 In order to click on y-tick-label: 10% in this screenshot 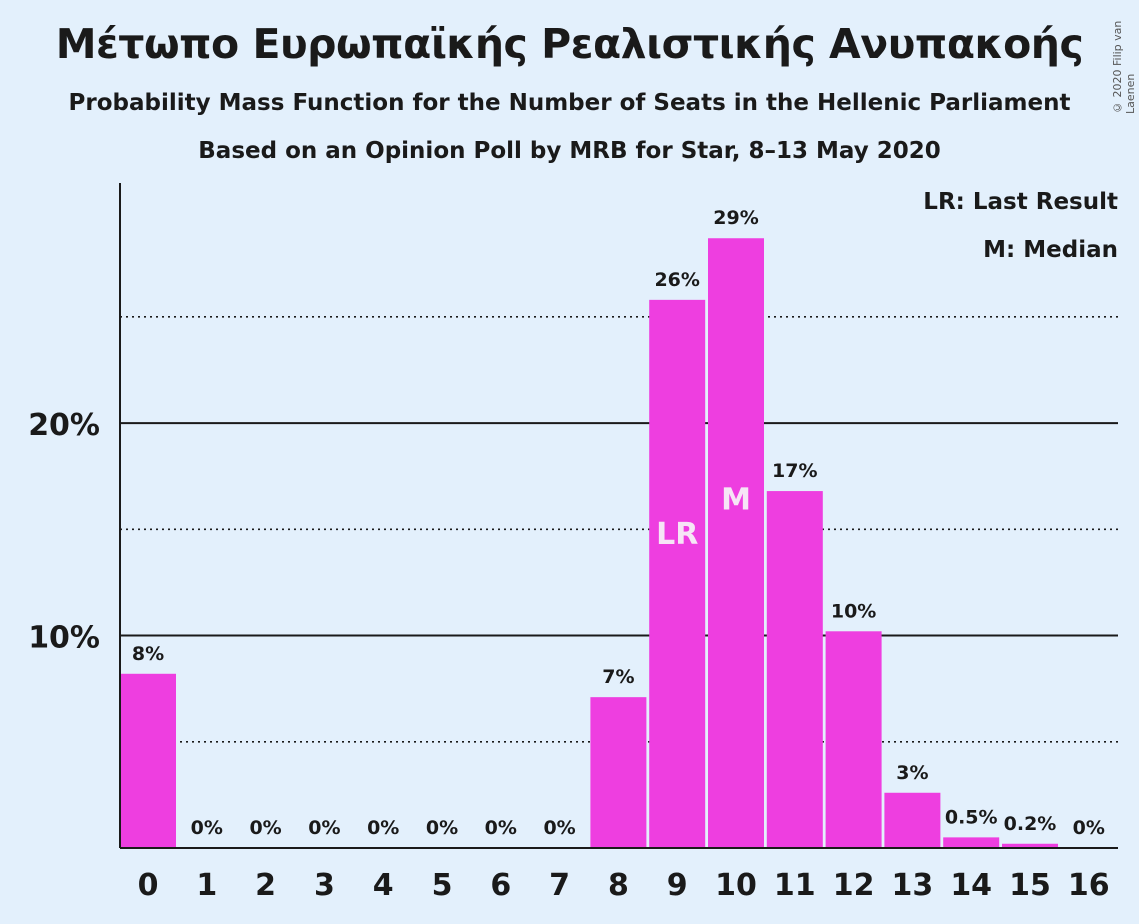, I will do `click(64, 638)`.